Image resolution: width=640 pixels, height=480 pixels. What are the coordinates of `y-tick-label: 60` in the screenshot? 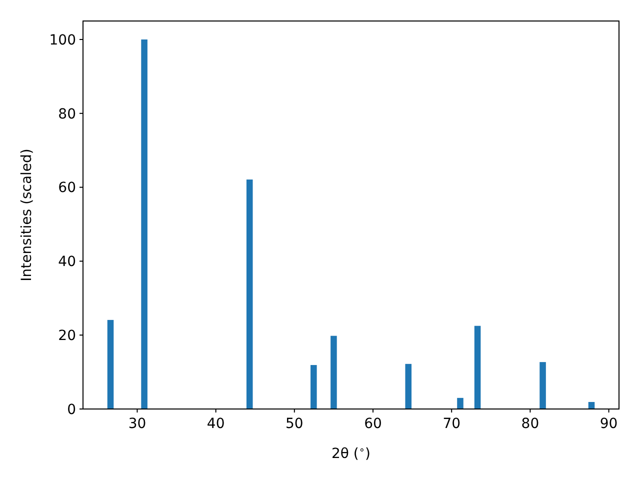 It's located at (67, 188).